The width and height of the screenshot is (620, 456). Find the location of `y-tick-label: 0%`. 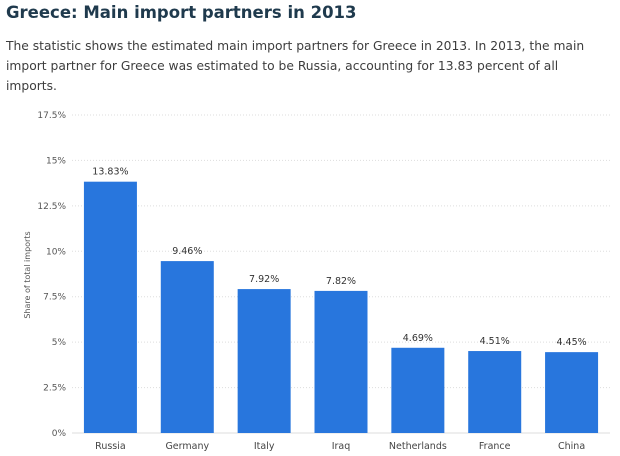

y-tick-label: 0% is located at coordinates (59, 434).